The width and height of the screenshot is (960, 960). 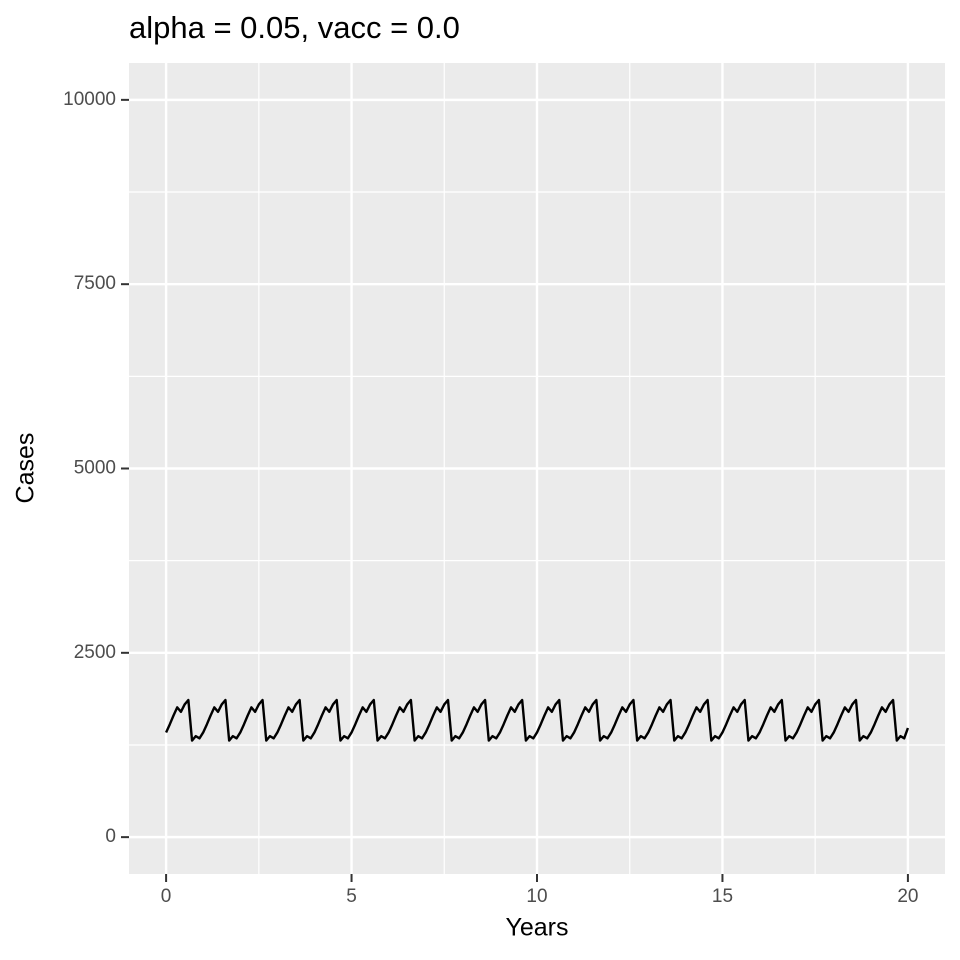 What do you see at coordinates (26, 468) in the screenshot?
I see `y-axis-title: Cases` at bounding box center [26, 468].